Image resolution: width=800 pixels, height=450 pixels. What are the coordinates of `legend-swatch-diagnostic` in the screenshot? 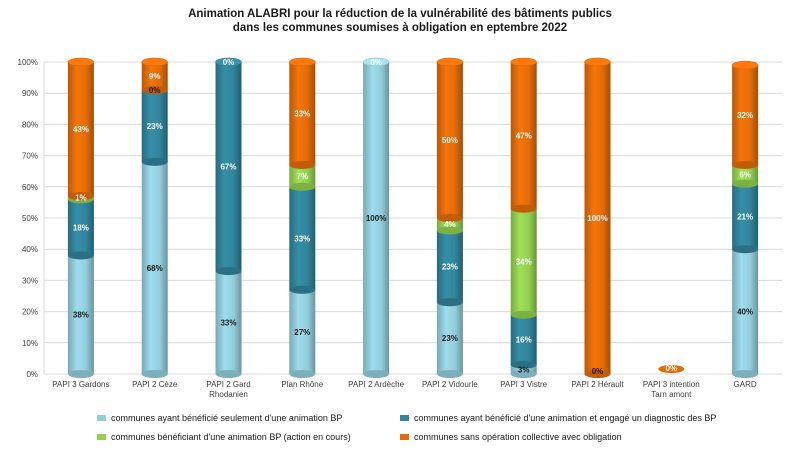 It's located at (404, 418).